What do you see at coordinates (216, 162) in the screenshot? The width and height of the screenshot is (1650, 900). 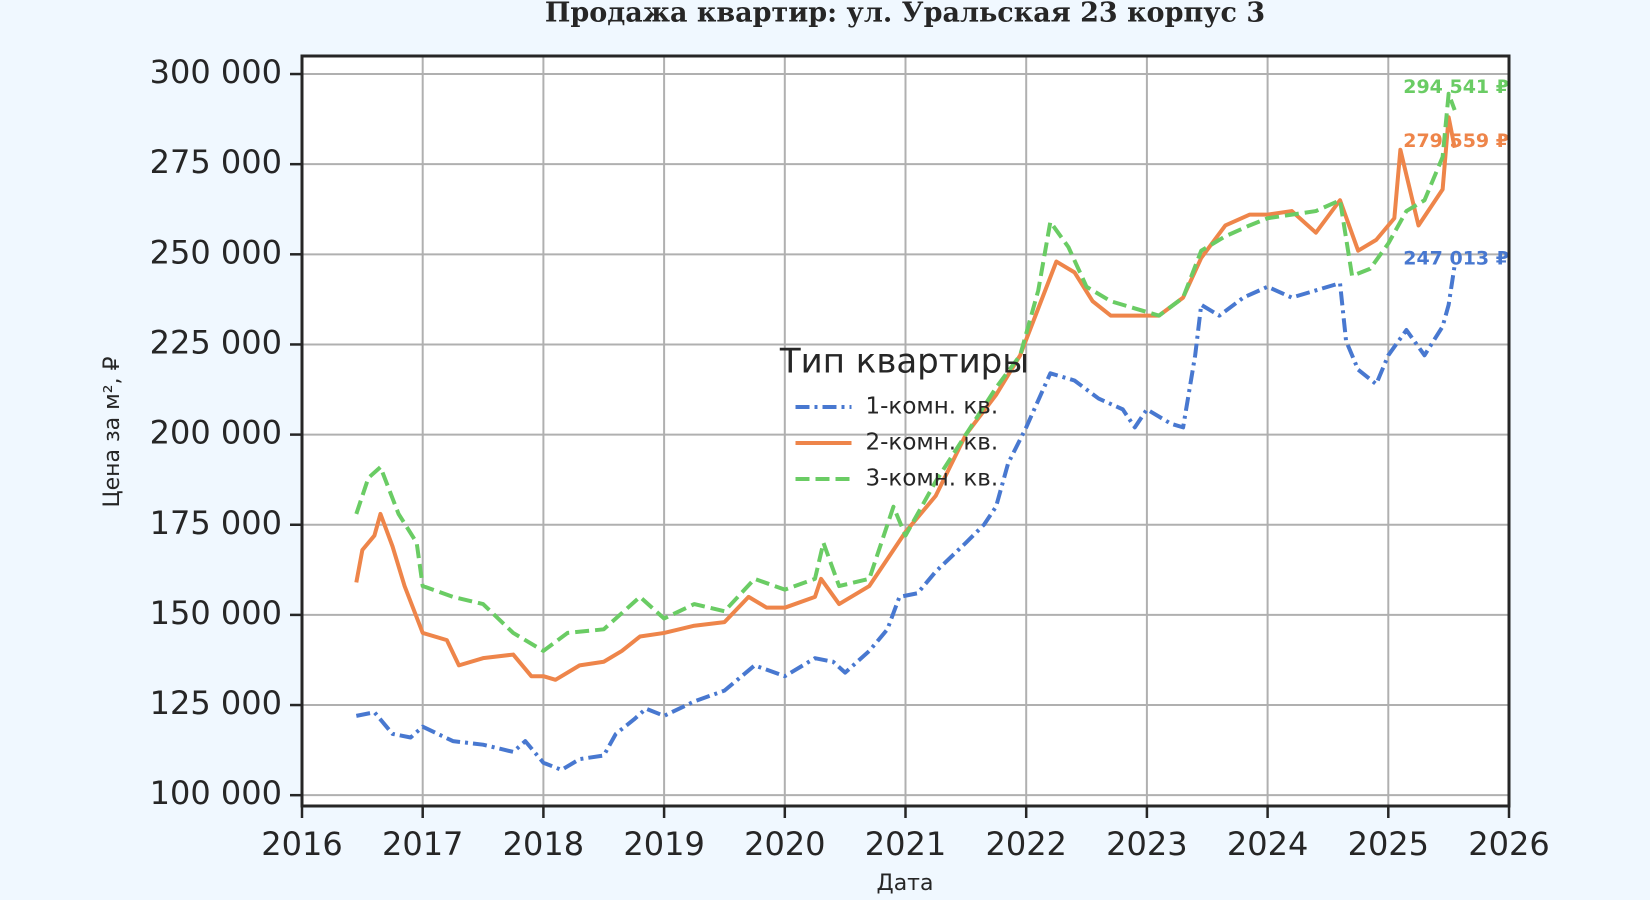 I see `y-tick-label: 275 000` at bounding box center [216, 162].